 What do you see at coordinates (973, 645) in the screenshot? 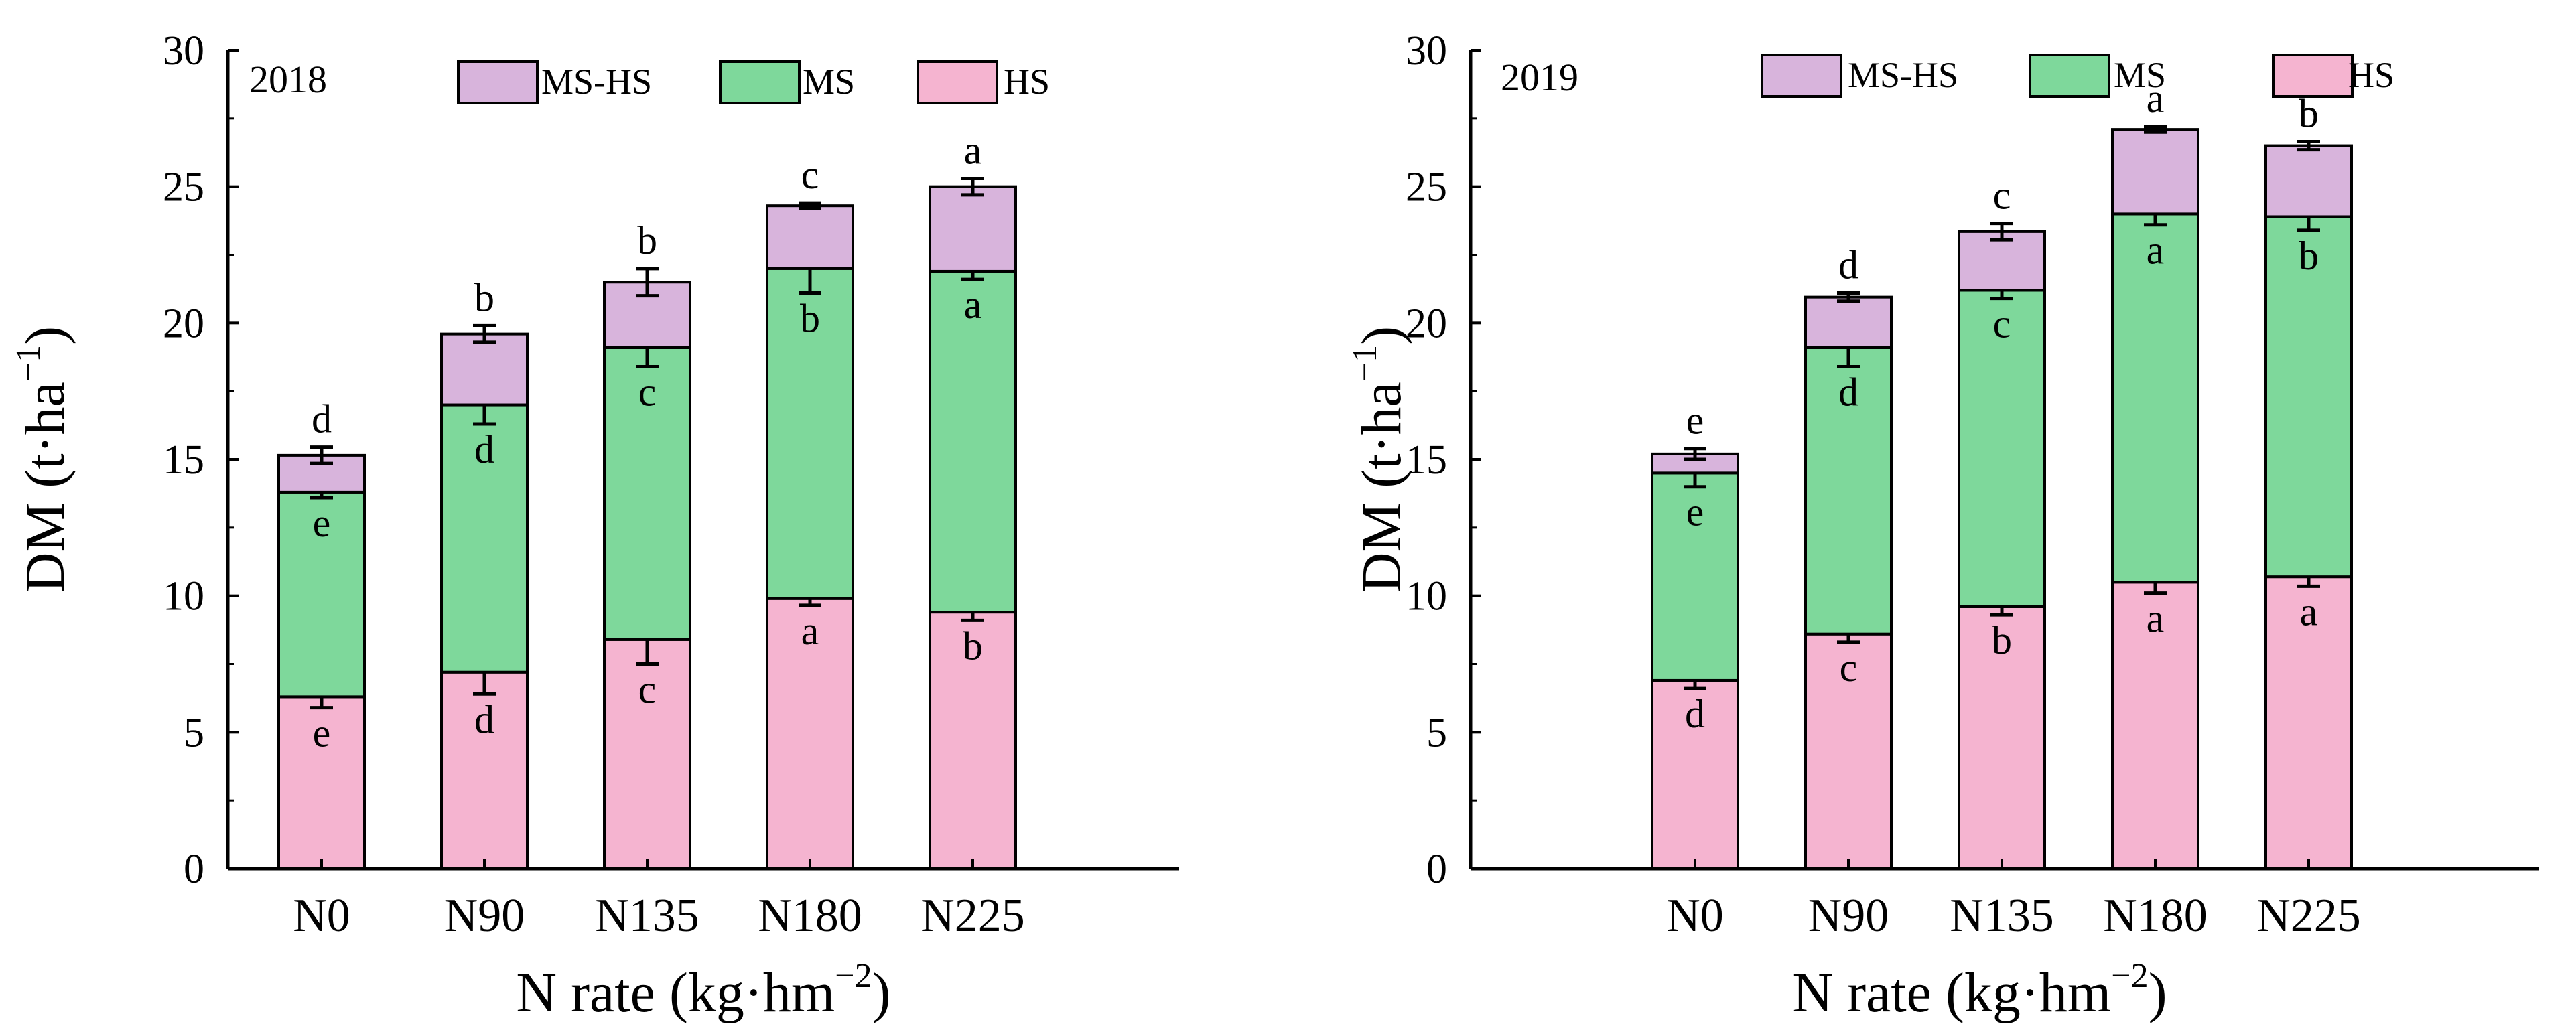
I see `sig-letter-hs-n225: b` at bounding box center [973, 645].